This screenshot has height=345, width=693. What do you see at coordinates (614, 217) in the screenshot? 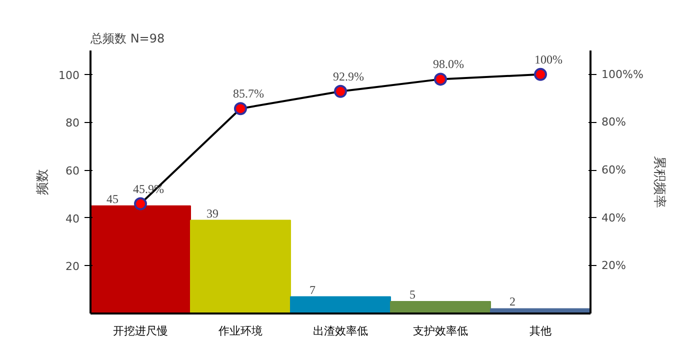
I see `y2-tick-label: 40%` at bounding box center [614, 217].